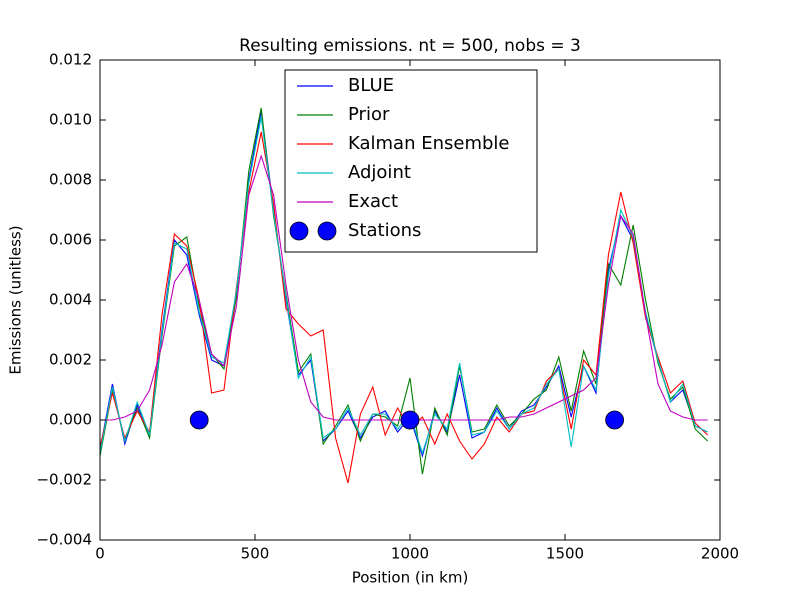 The image size is (800, 600). What do you see at coordinates (410, 554) in the screenshot?
I see `x-tick-label: 1000` at bounding box center [410, 554].